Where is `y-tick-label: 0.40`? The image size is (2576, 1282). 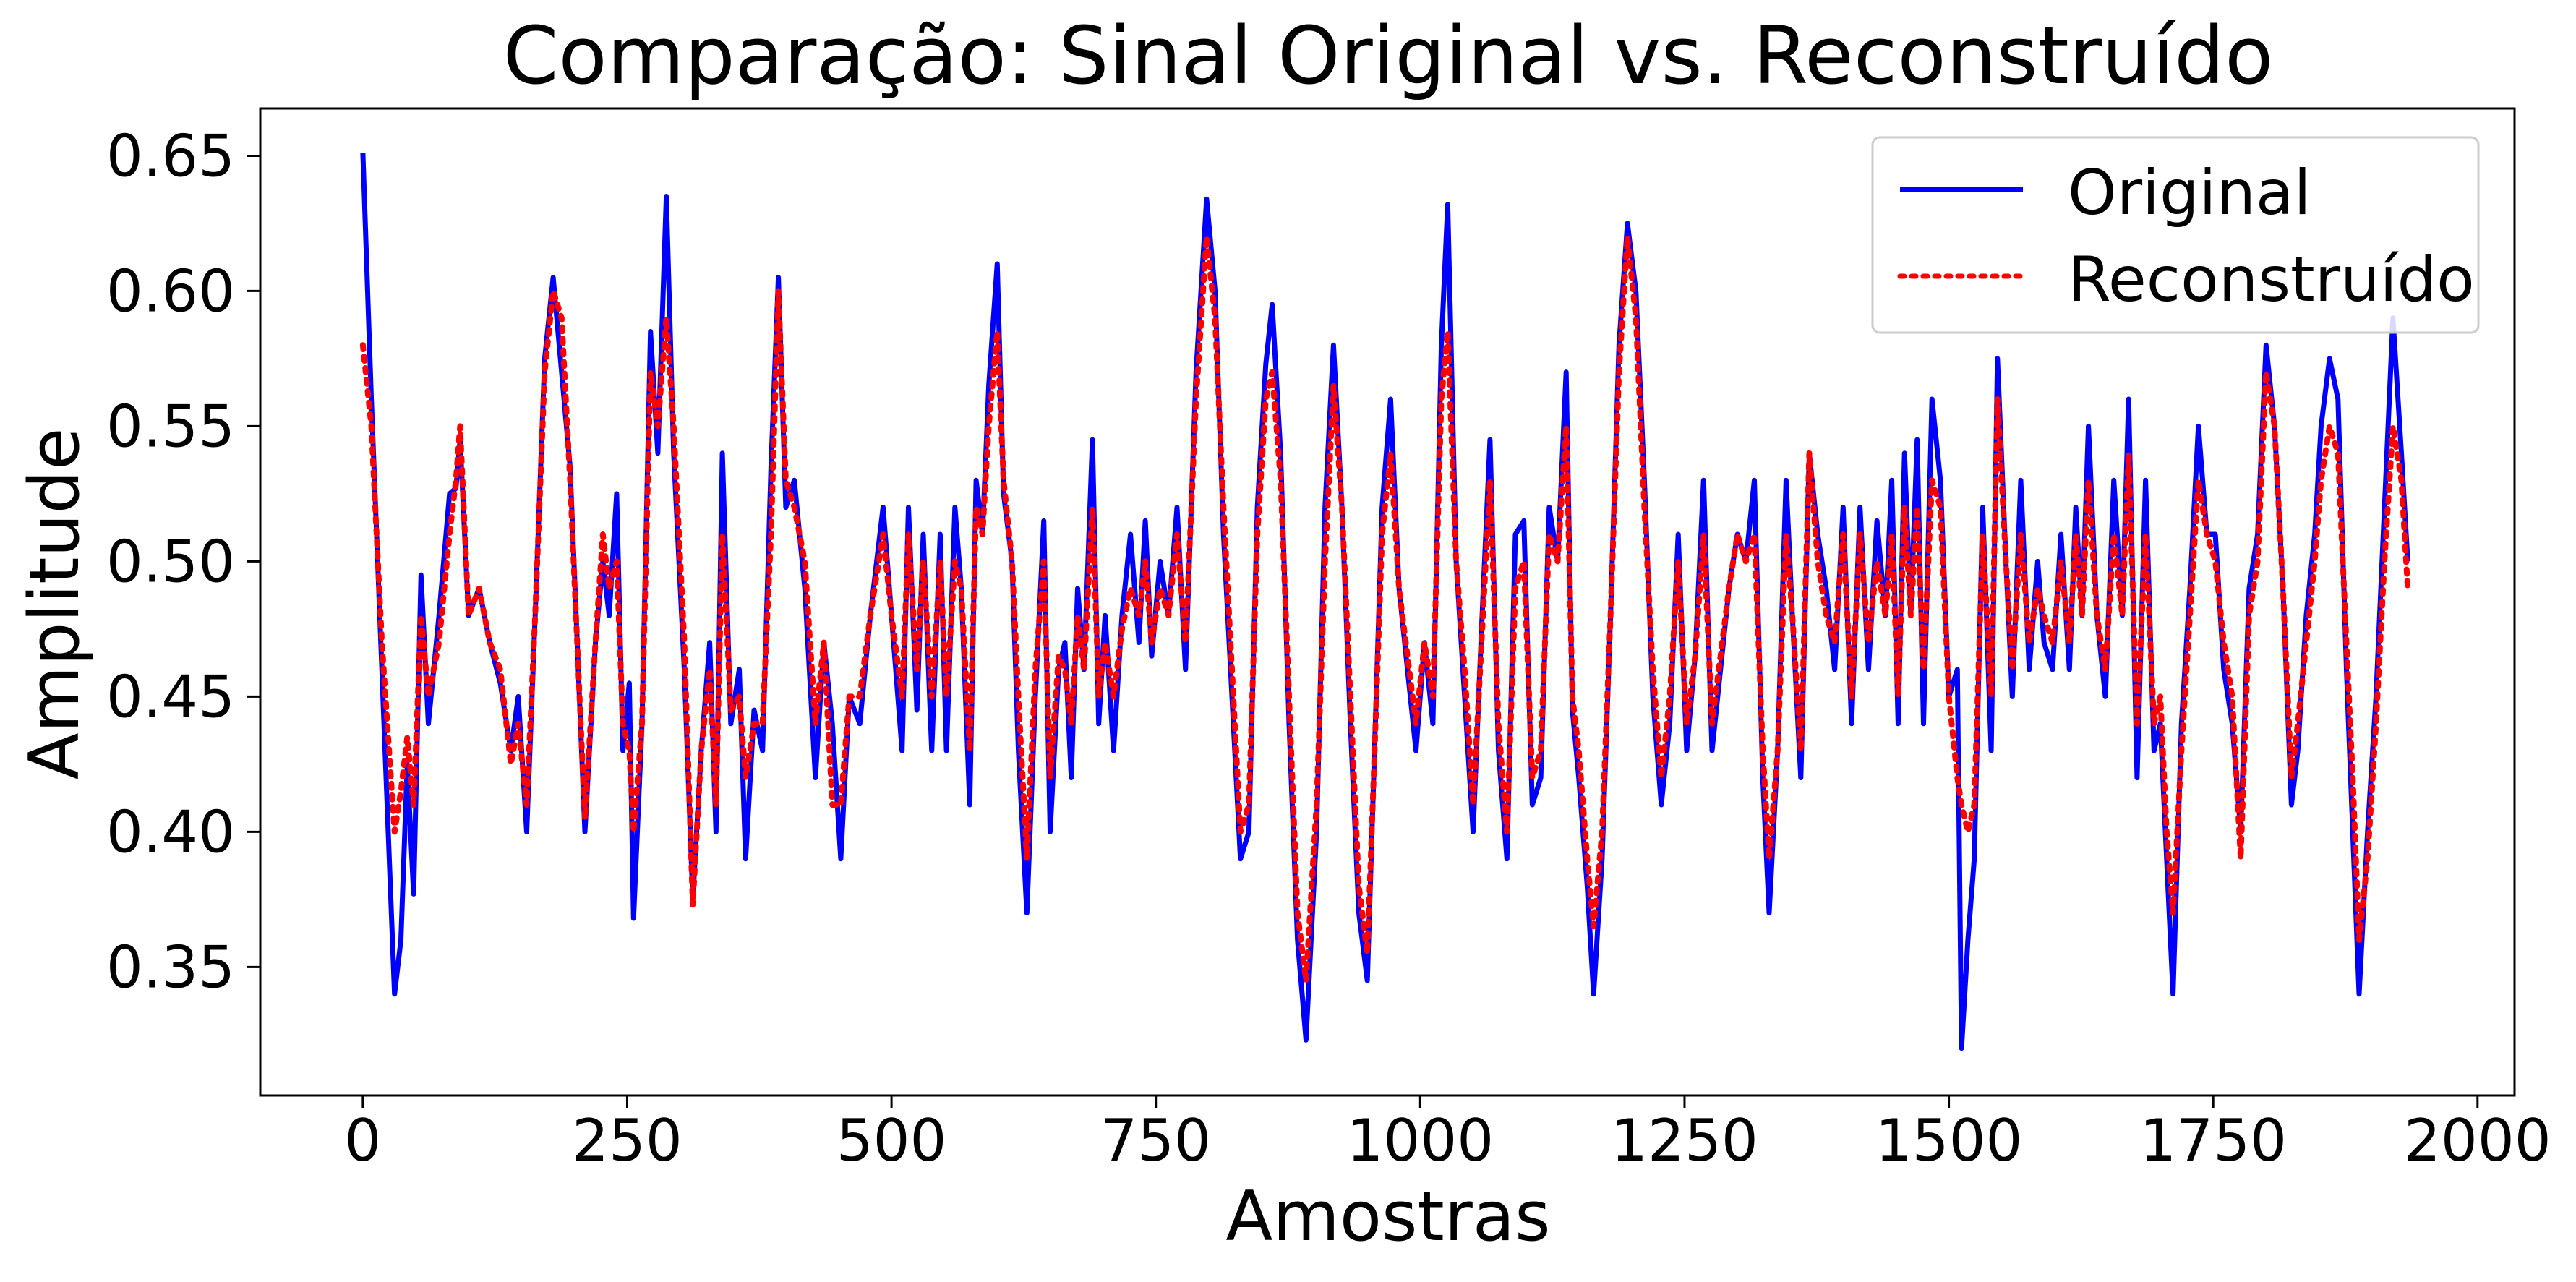 y-tick-label: 0.40 is located at coordinates (170, 832).